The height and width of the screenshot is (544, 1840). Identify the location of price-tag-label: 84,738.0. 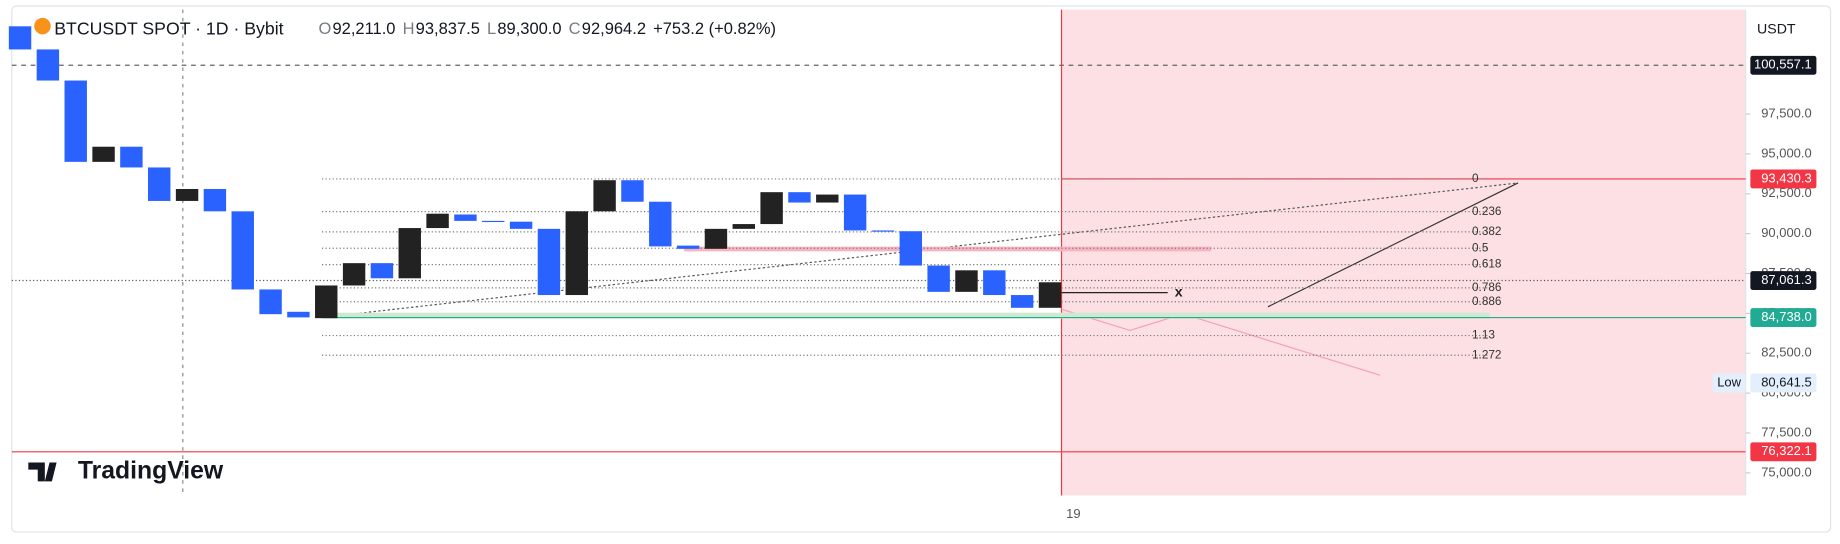
(1786, 316).